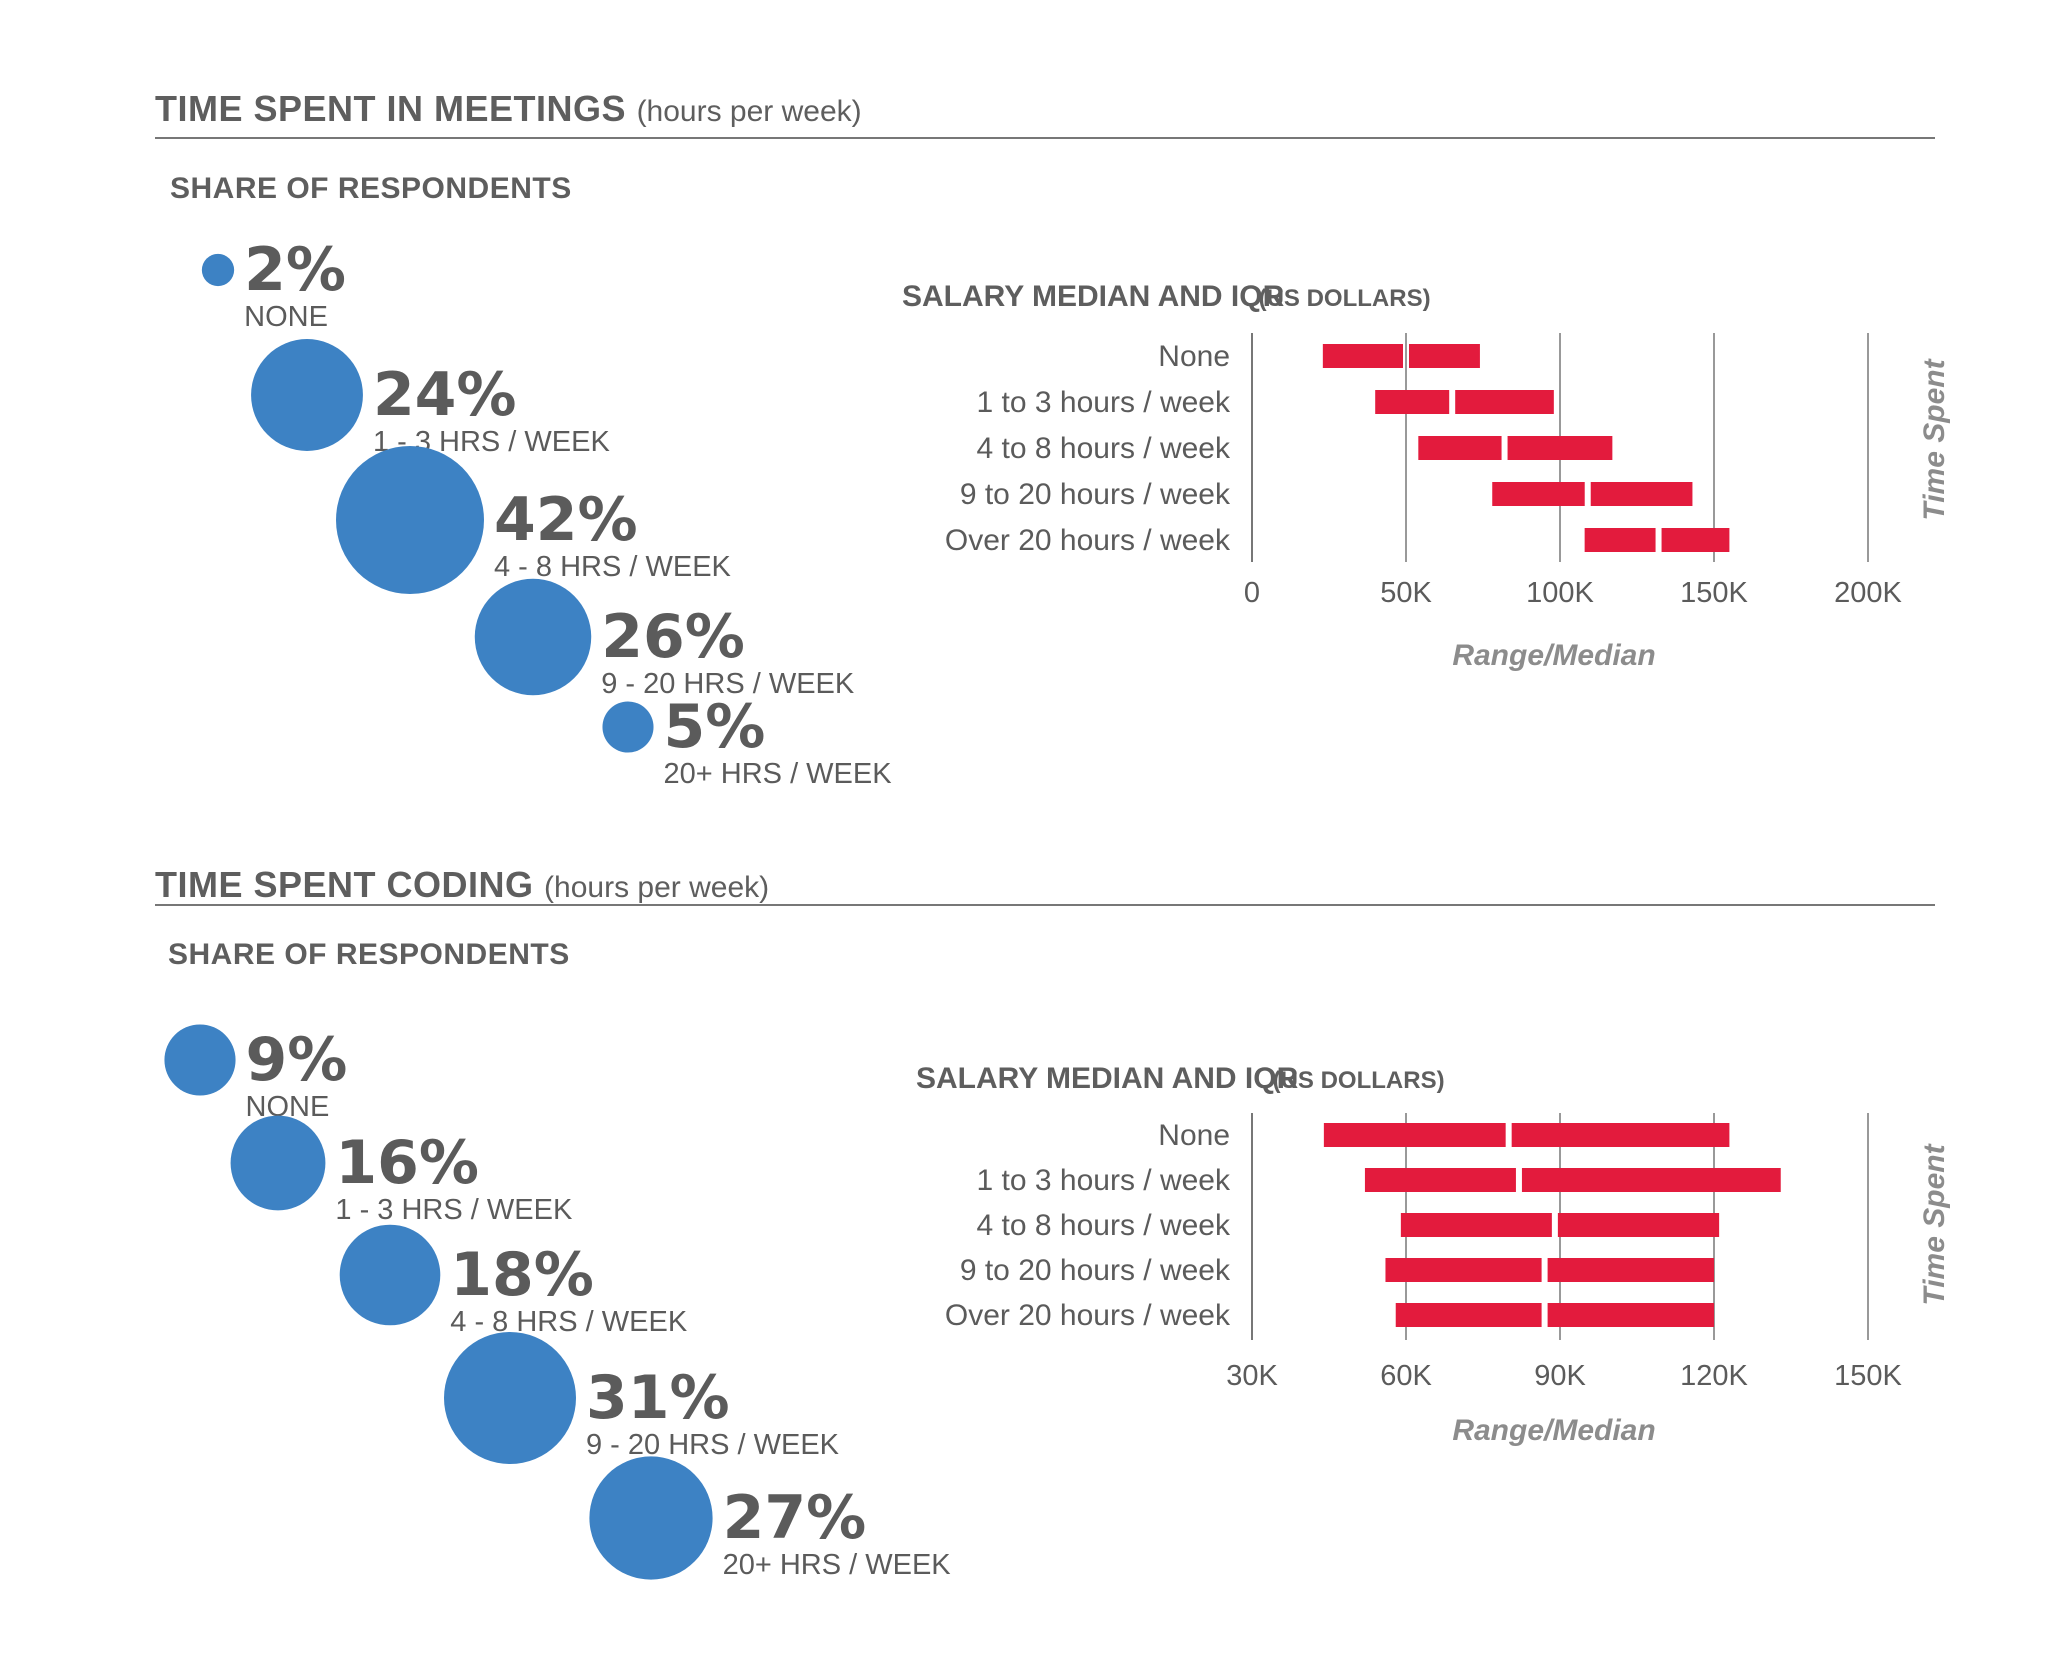 This screenshot has height=1655, width=2048. I want to click on bubble-percent-label: 27%, so click(795, 1518).